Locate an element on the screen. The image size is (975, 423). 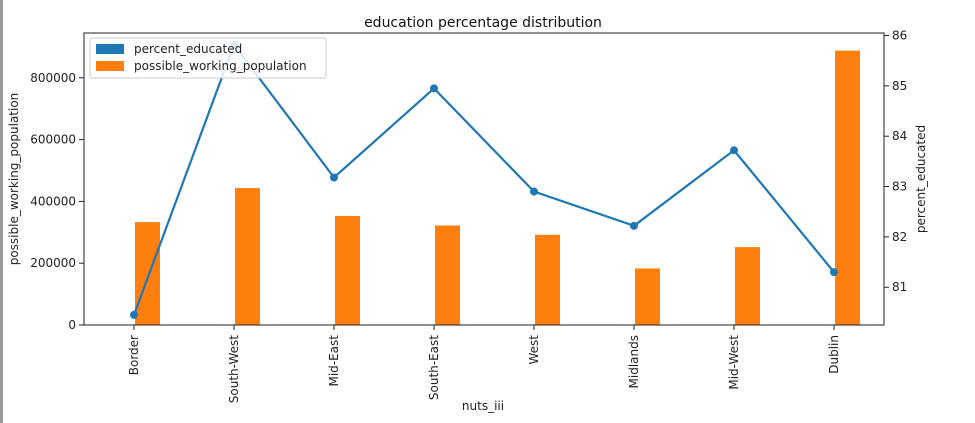
right-tick-label: 85 is located at coordinates (899, 86).